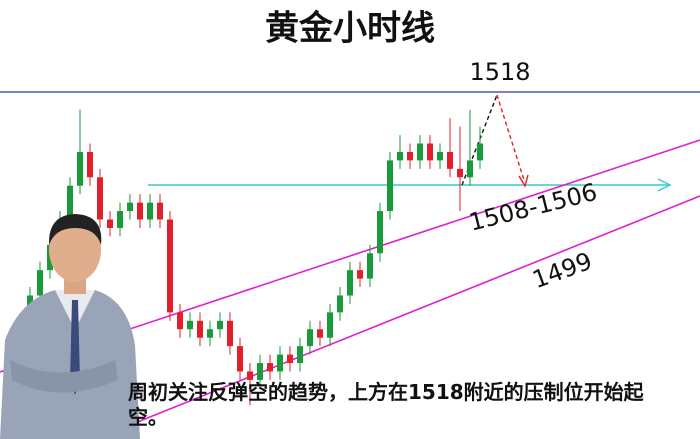 Image resolution: width=700 pixels, height=439 pixels. What do you see at coordinates (75, 347) in the screenshot?
I see `tie` at bounding box center [75, 347].